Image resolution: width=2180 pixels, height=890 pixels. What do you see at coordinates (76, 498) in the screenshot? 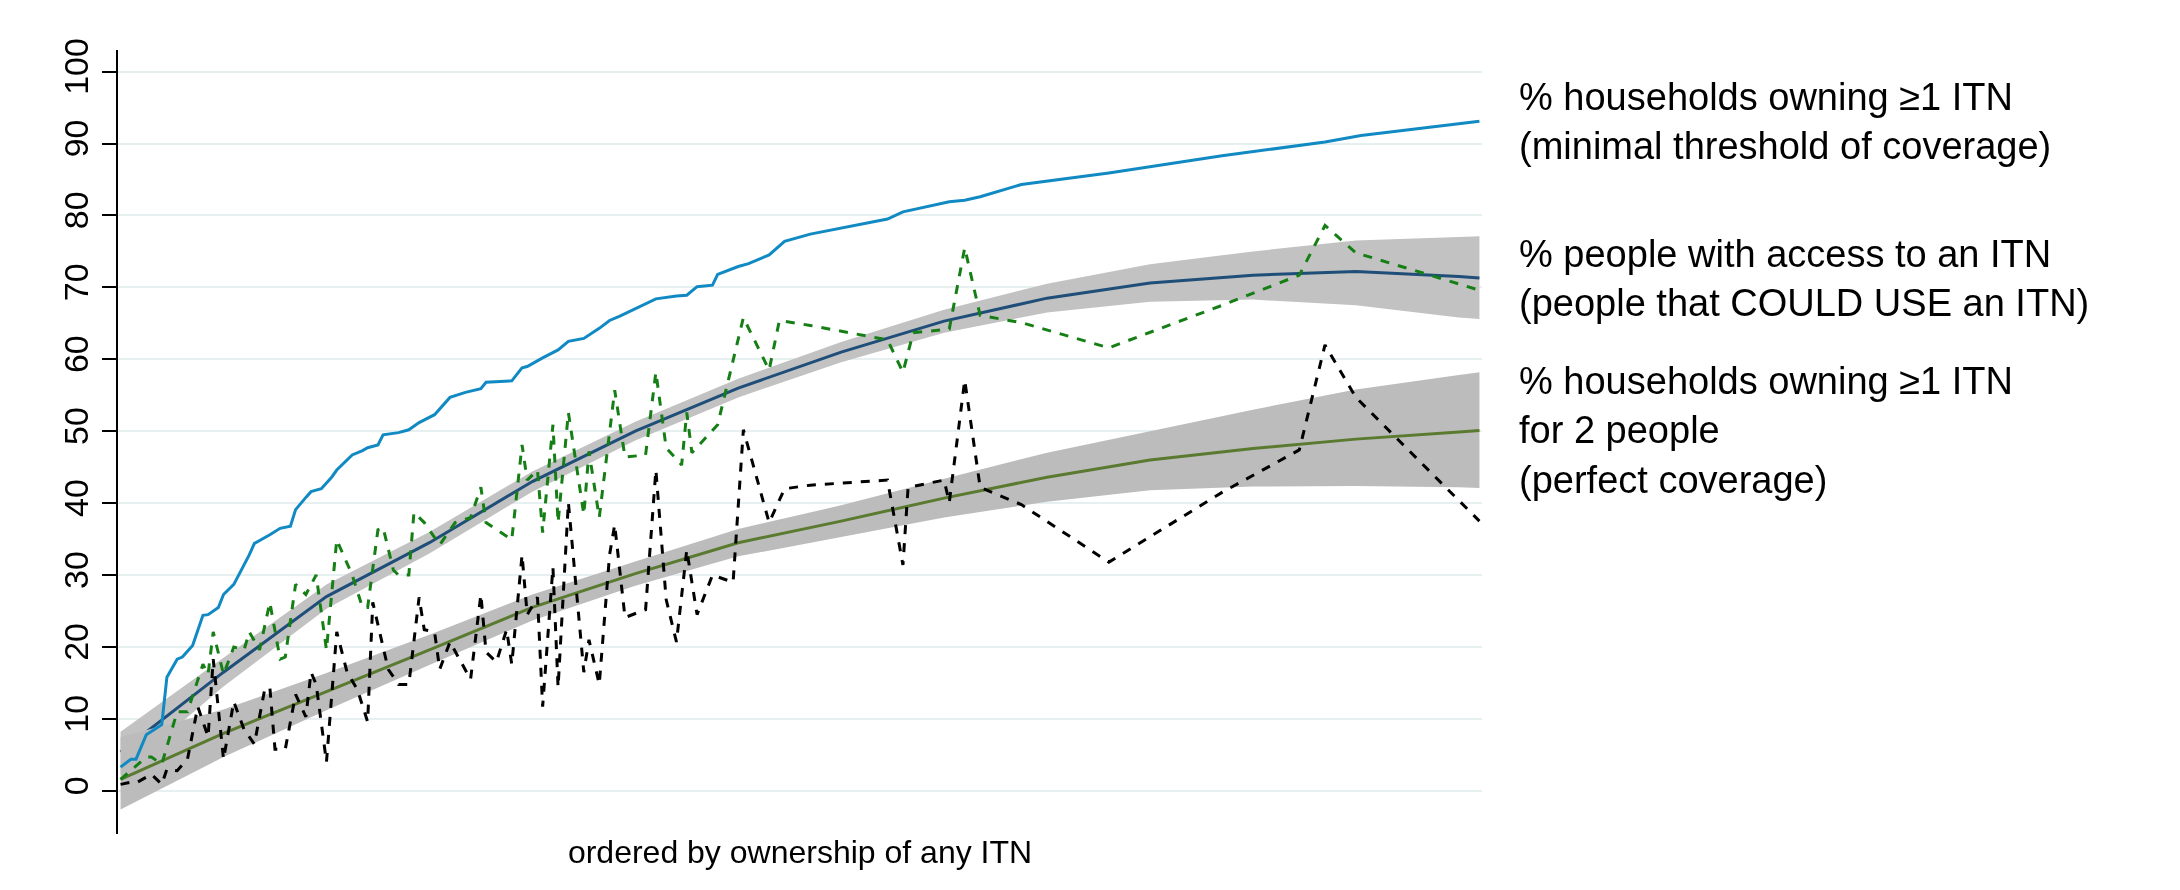
I see `y-tick-label: 40` at bounding box center [76, 498].